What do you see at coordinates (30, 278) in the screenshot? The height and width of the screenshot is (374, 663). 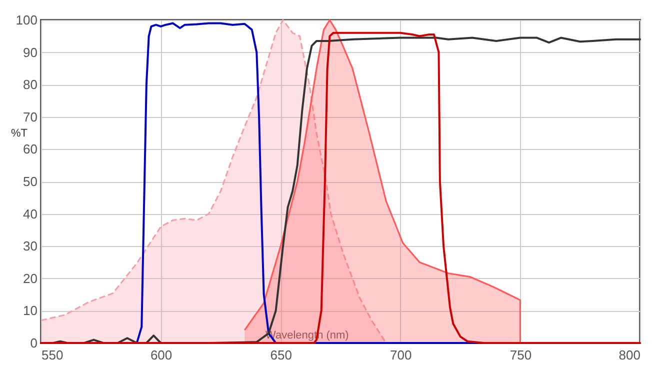 I see `y-tick-label: 20` at bounding box center [30, 278].